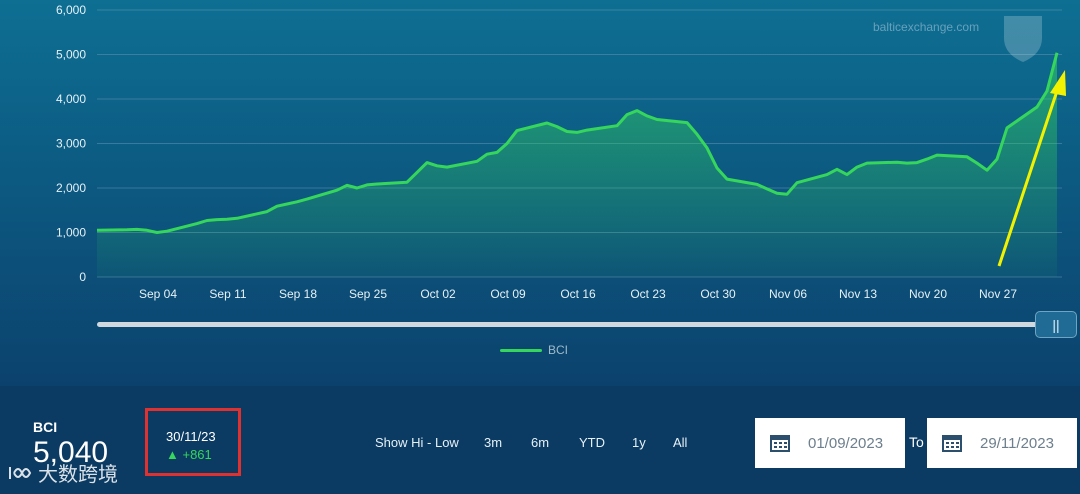 Image resolution: width=1080 pixels, height=494 pixels. What do you see at coordinates (71, 99) in the screenshot?
I see `y-tick-label: 4,000` at bounding box center [71, 99].